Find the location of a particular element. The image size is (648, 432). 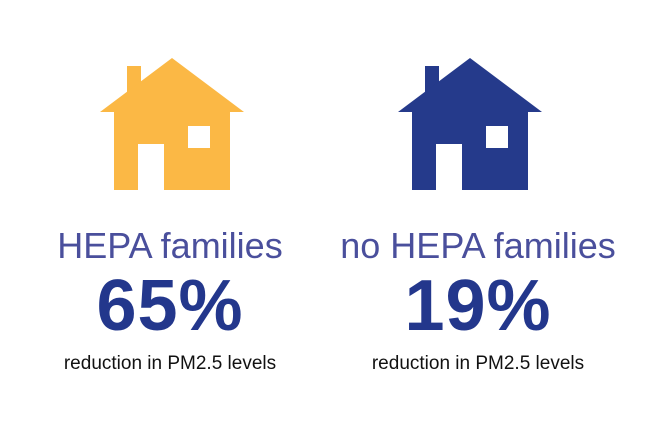

reduction-value: 65% is located at coordinates (170, 306).